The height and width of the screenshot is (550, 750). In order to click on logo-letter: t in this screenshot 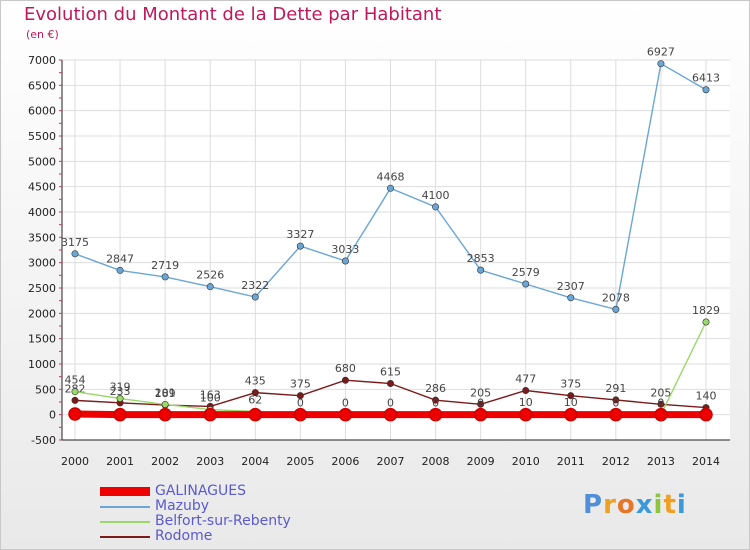, I will do `click(670, 505)`.